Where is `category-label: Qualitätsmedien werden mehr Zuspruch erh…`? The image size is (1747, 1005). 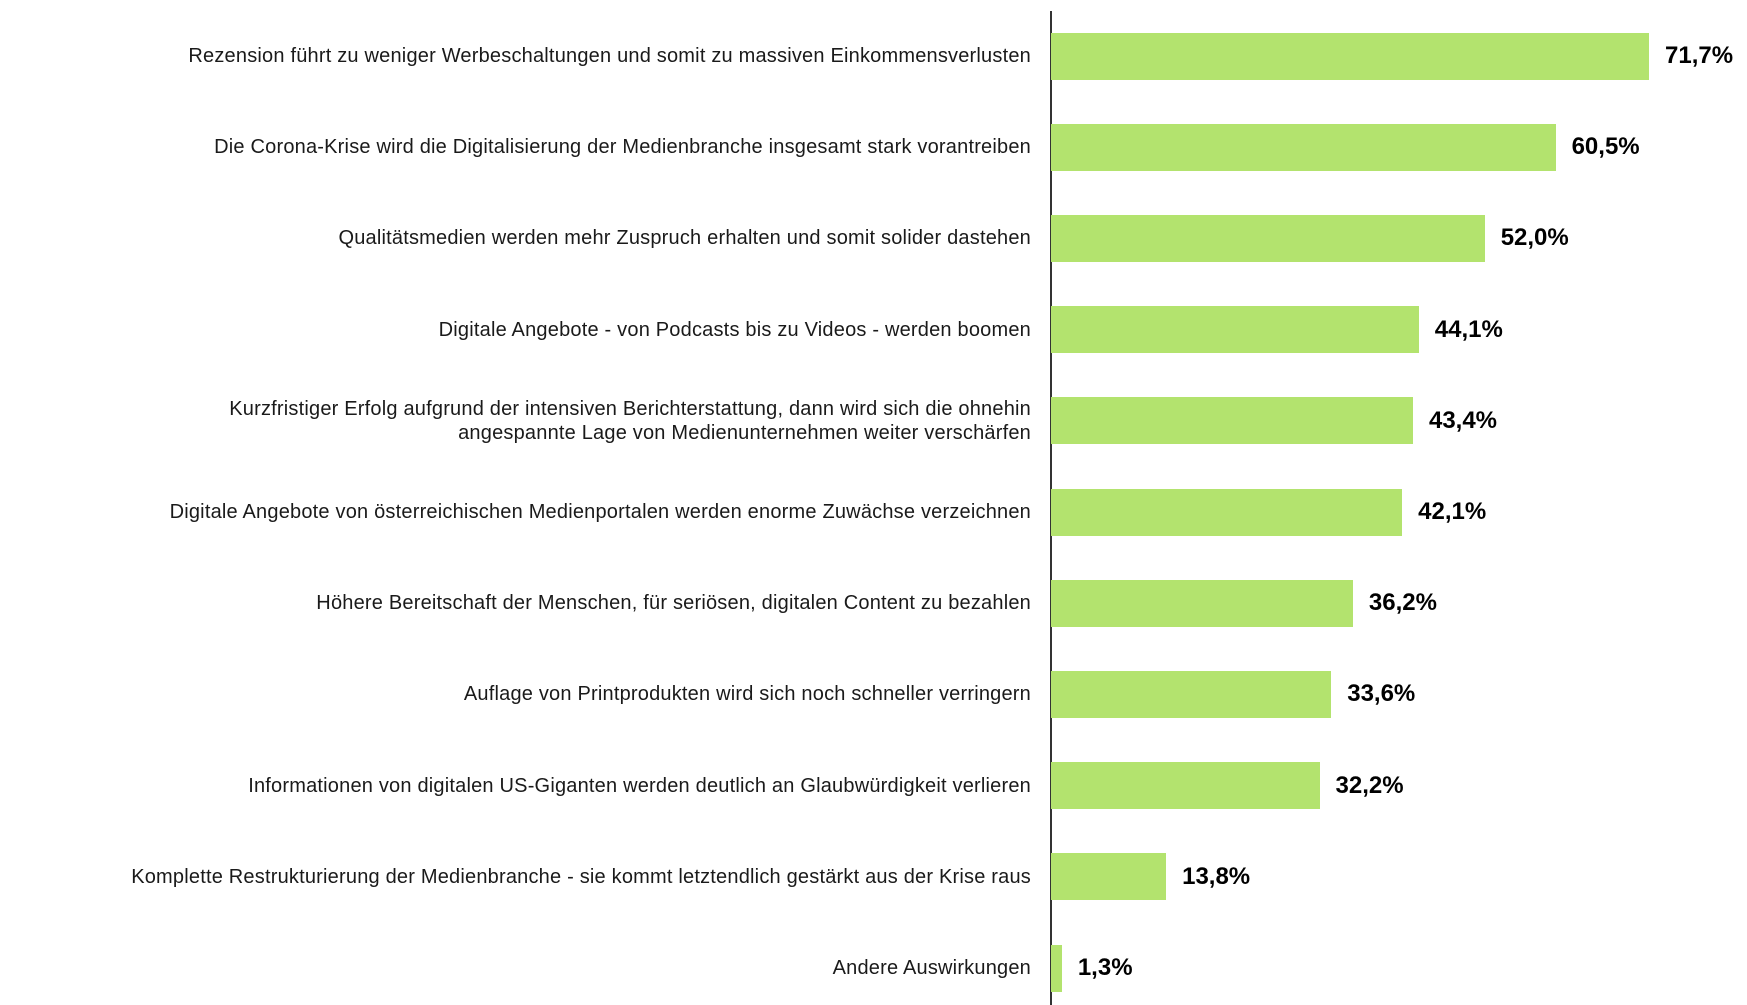
category-label: Qualitätsmedien werden mehr Zuspruch erh… is located at coordinates (684, 238).